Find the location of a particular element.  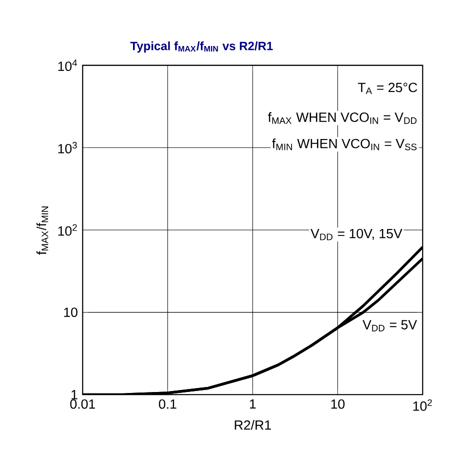

x-tick-label: 0.1 is located at coordinates (167, 404).